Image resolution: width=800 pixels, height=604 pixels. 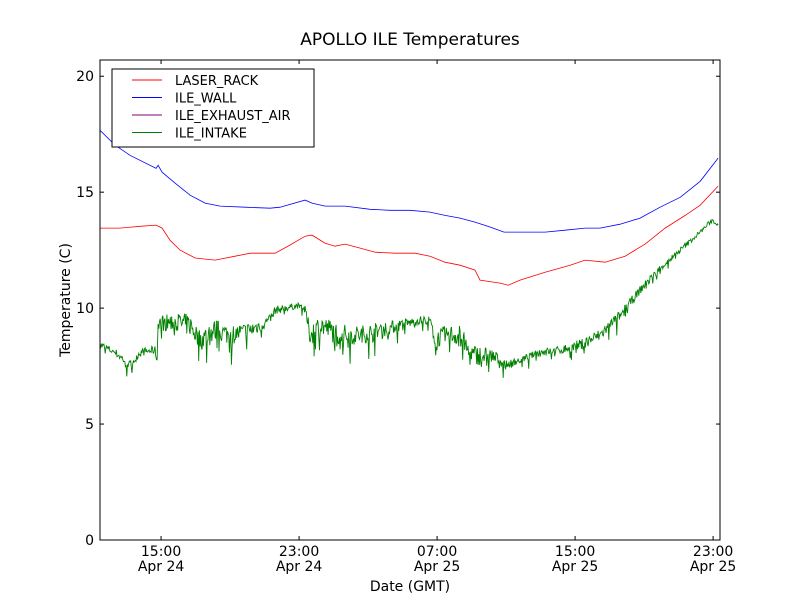 What do you see at coordinates (206, 99) in the screenshot?
I see `legend-label: ILE_WALL` at bounding box center [206, 99].